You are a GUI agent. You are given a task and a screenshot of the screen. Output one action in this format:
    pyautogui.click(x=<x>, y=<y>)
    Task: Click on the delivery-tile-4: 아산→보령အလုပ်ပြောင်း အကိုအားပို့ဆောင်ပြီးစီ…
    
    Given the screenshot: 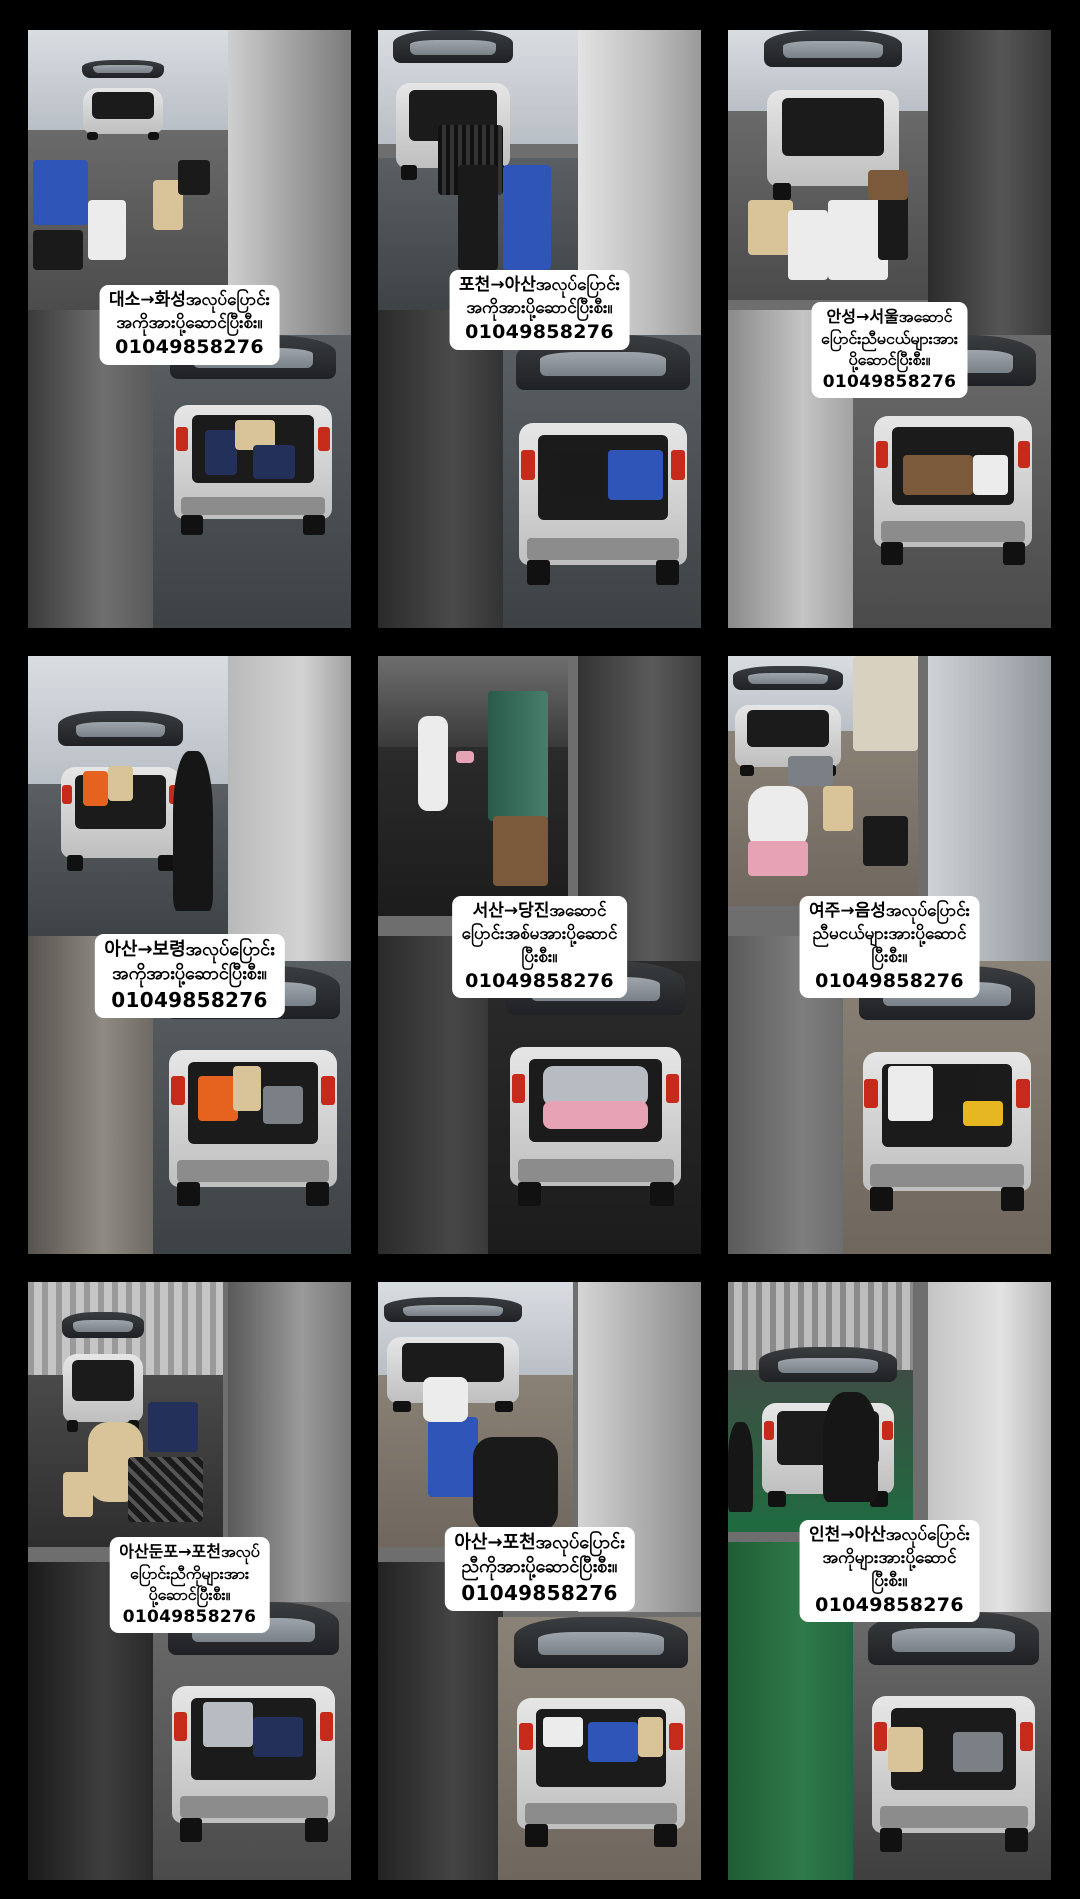 What is the action you would take?
    pyautogui.click(x=189, y=955)
    